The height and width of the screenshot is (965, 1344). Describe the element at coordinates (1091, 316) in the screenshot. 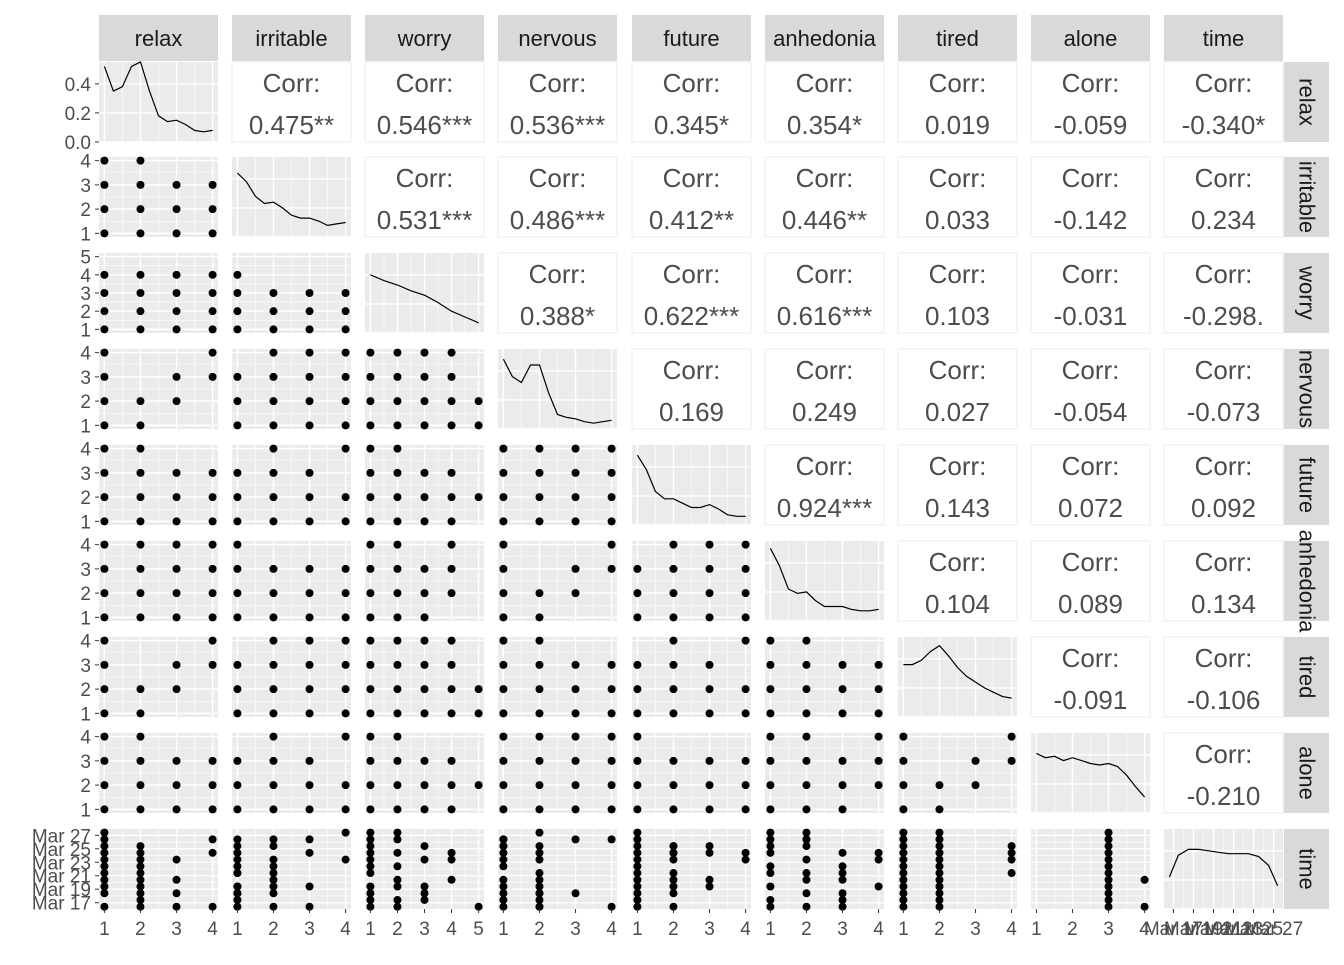

I see `corr-value: -0.031` at that location.